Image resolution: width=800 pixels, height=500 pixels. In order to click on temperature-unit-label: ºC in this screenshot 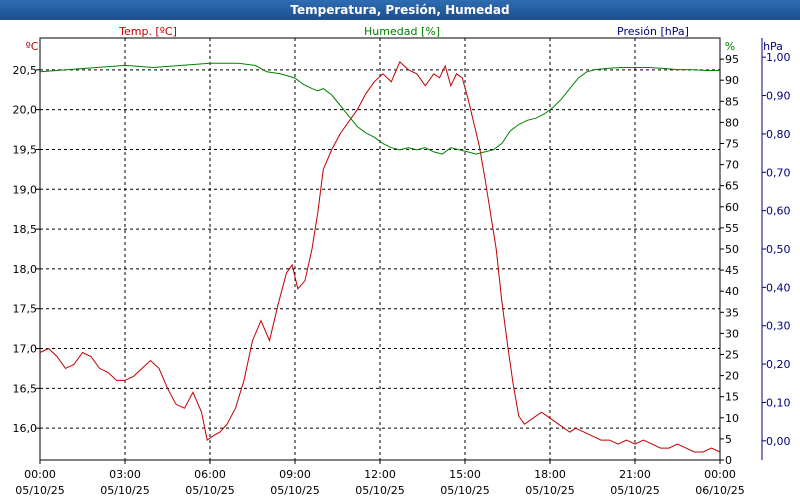, I will do `click(32, 46)`.